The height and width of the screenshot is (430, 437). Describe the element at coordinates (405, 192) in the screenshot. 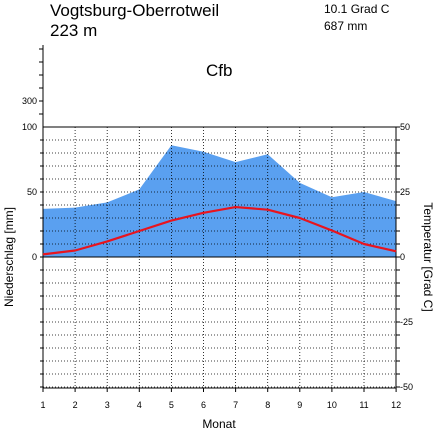

I see `temp-tick-label: 25` at that location.